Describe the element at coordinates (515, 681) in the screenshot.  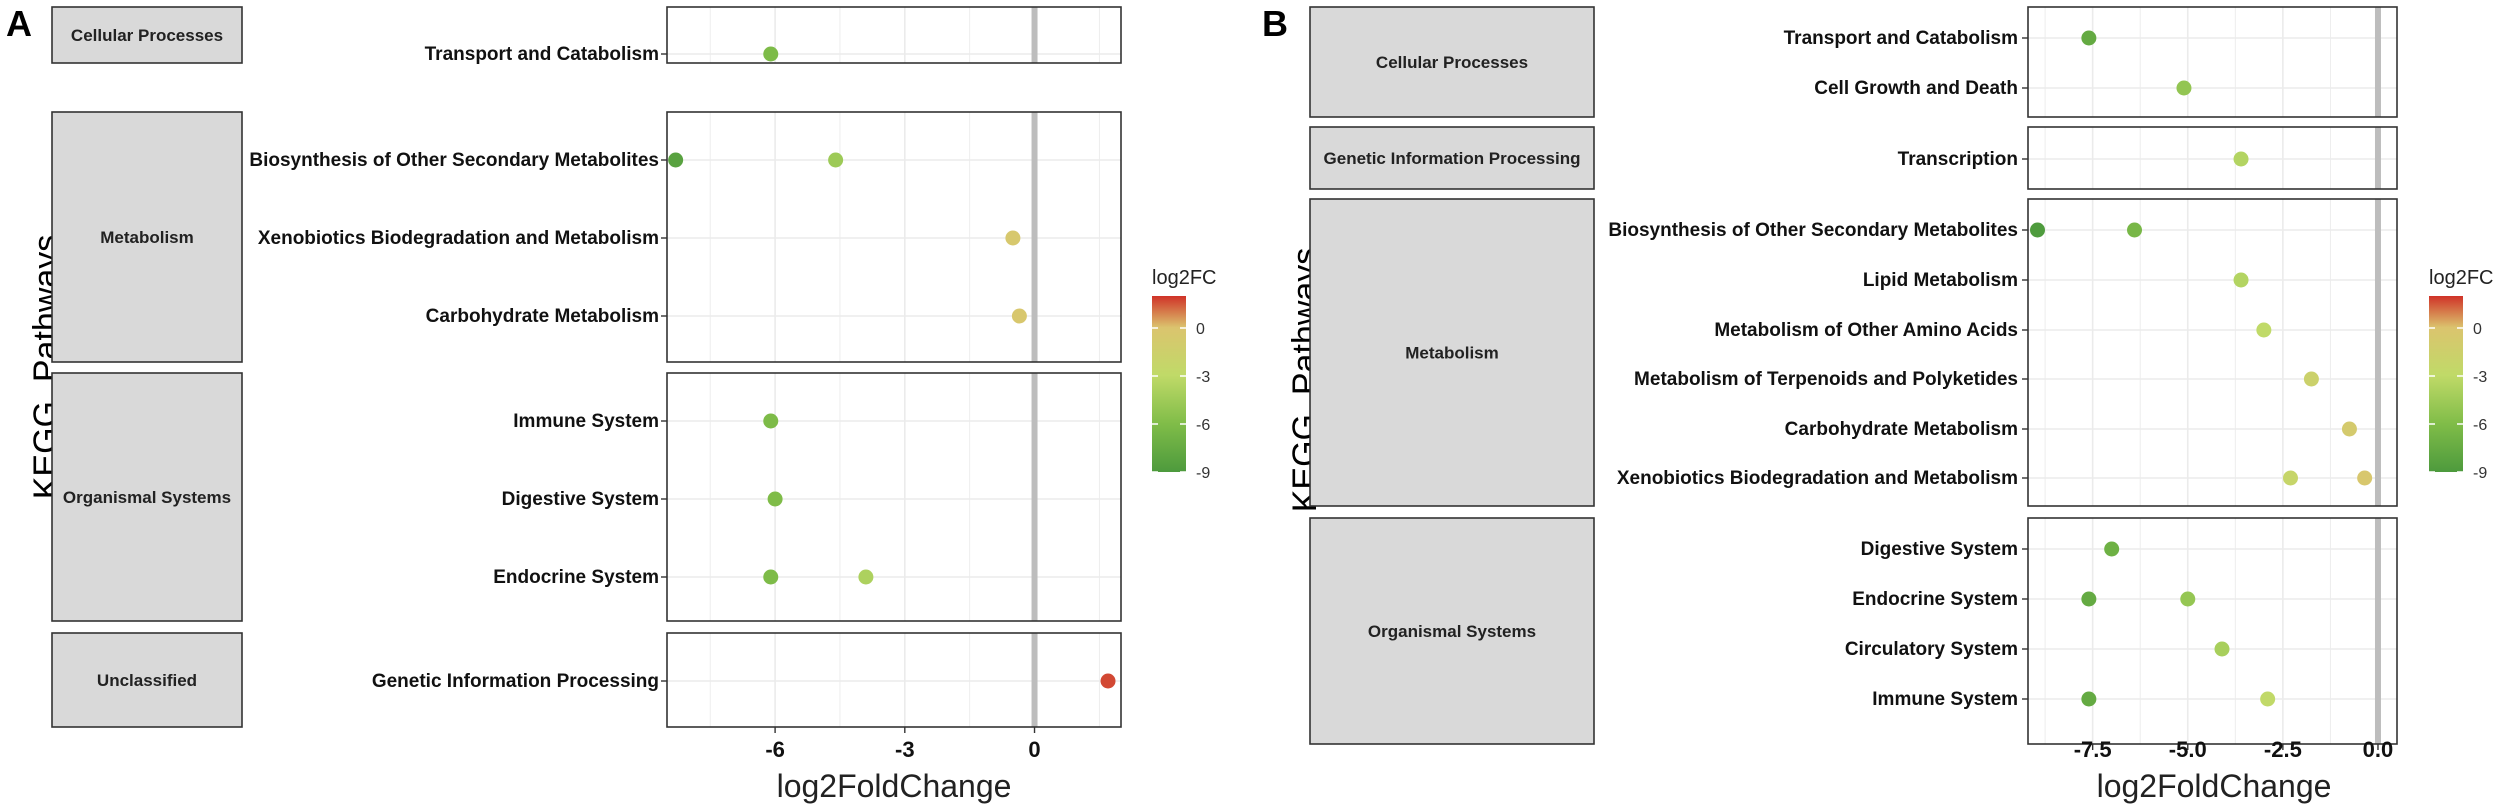
I see `y-tick-label: Genetic Information Processing` at that location.